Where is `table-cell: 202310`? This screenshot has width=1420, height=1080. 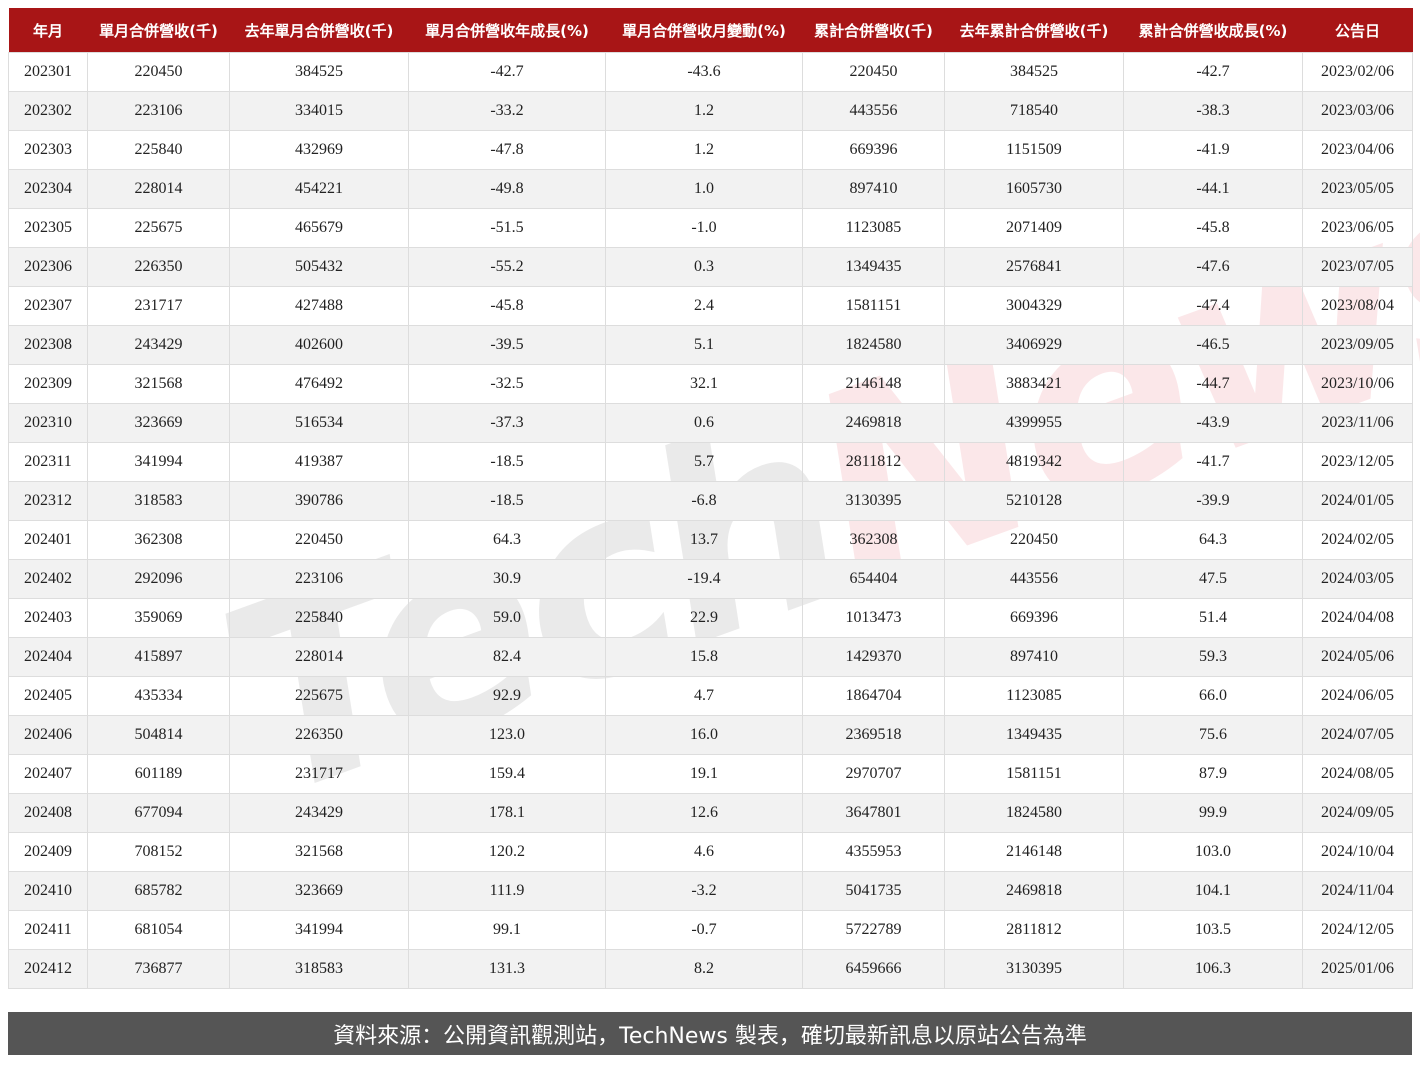 table-cell: 202310 is located at coordinates (48, 423).